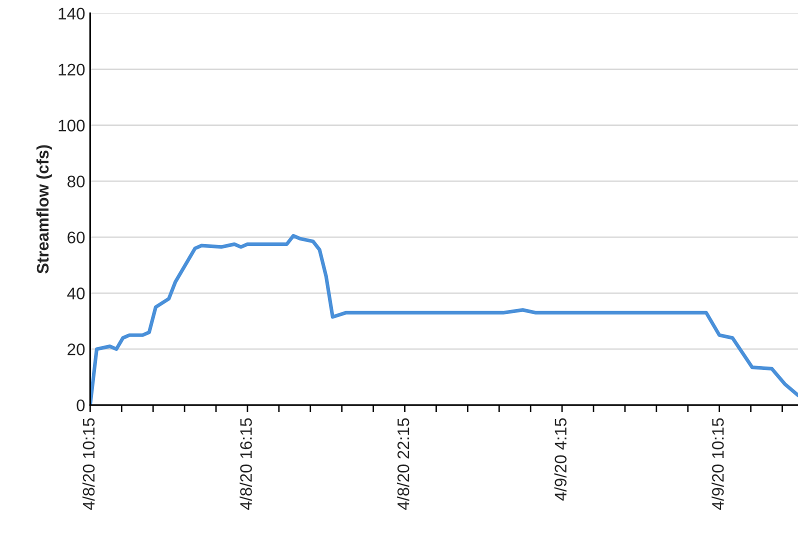 The height and width of the screenshot is (533, 798). What do you see at coordinates (246, 464) in the screenshot?
I see `x-tick-label: 4/8/20 16:15` at bounding box center [246, 464].